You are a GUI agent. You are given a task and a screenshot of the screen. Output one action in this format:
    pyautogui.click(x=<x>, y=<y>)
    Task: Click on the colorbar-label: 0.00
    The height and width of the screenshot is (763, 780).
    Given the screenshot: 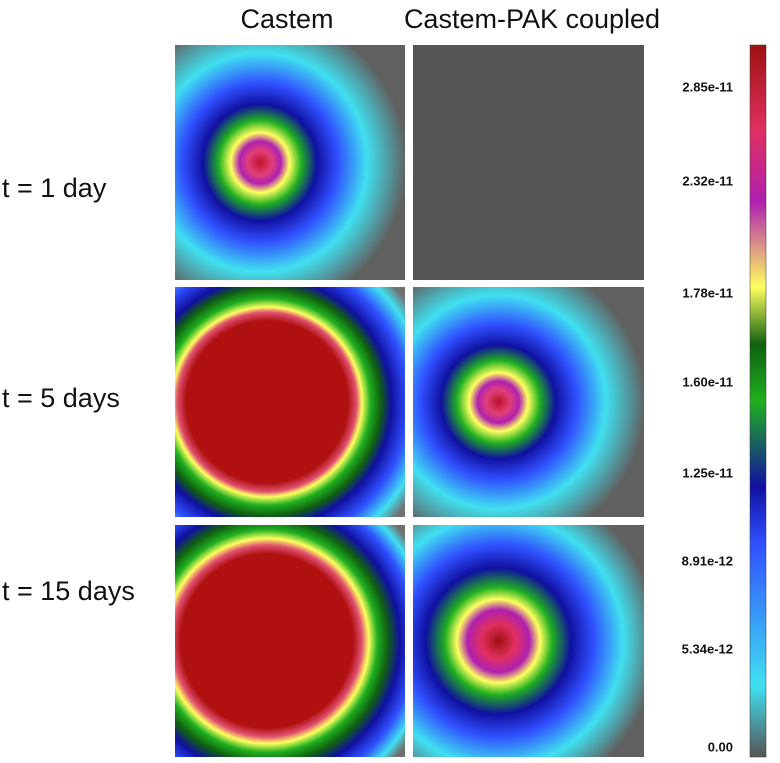 What is the action you would take?
    pyautogui.click(x=720, y=746)
    